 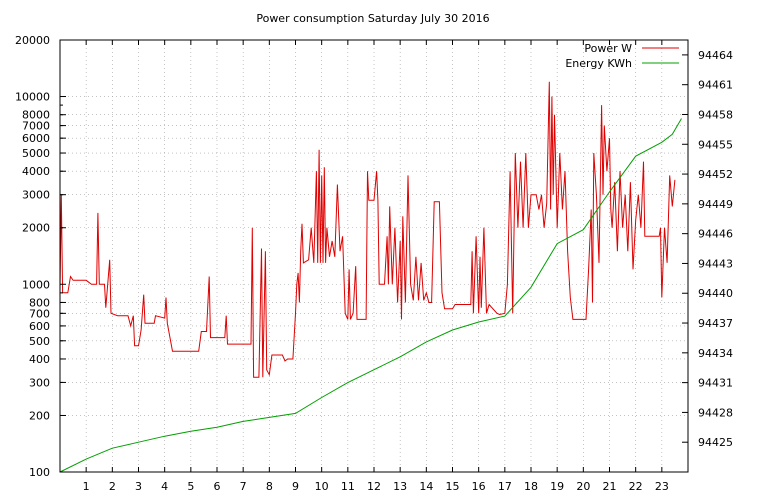 What do you see at coordinates (39, 359) in the screenshot?
I see `y-left-tick-label: 400` at bounding box center [39, 359].